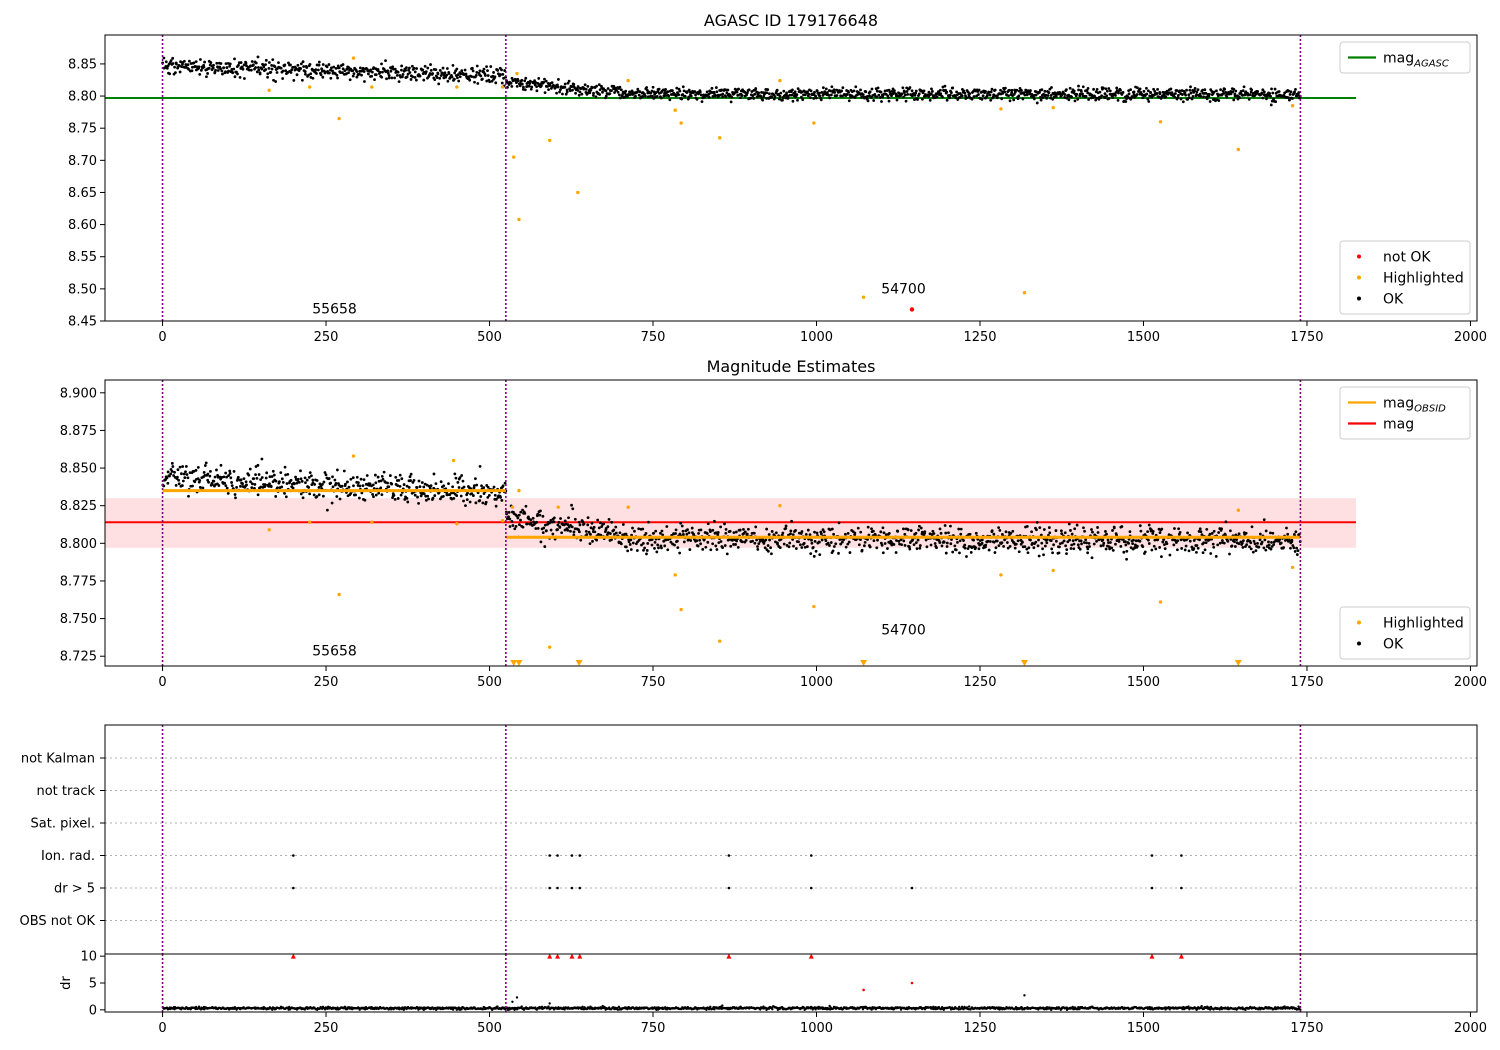 The width and height of the screenshot is (1500, 1050). Describe the element at coordinates (82, 193) in the screenshot. I see `y-tick-label: 8.65` at that location.